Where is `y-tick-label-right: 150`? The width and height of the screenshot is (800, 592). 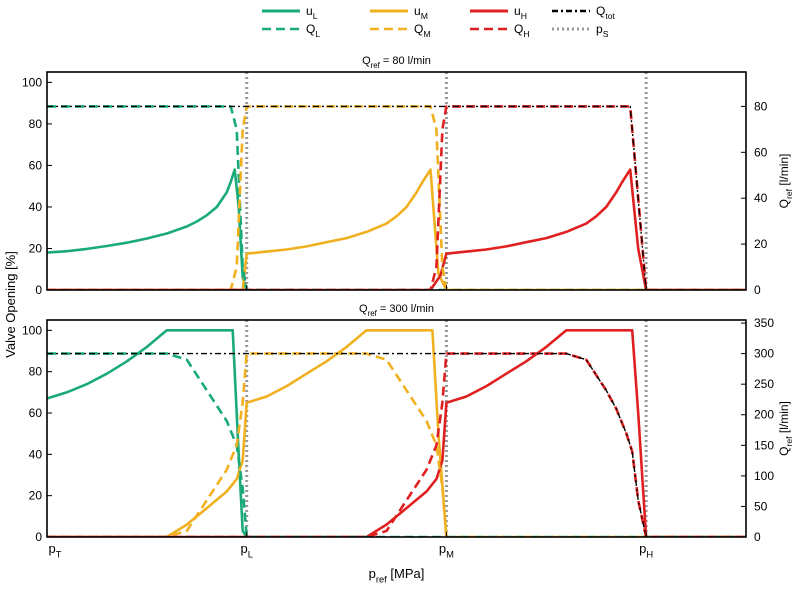
y-tick-label-right: 150 is located at coordinates (764, 445).